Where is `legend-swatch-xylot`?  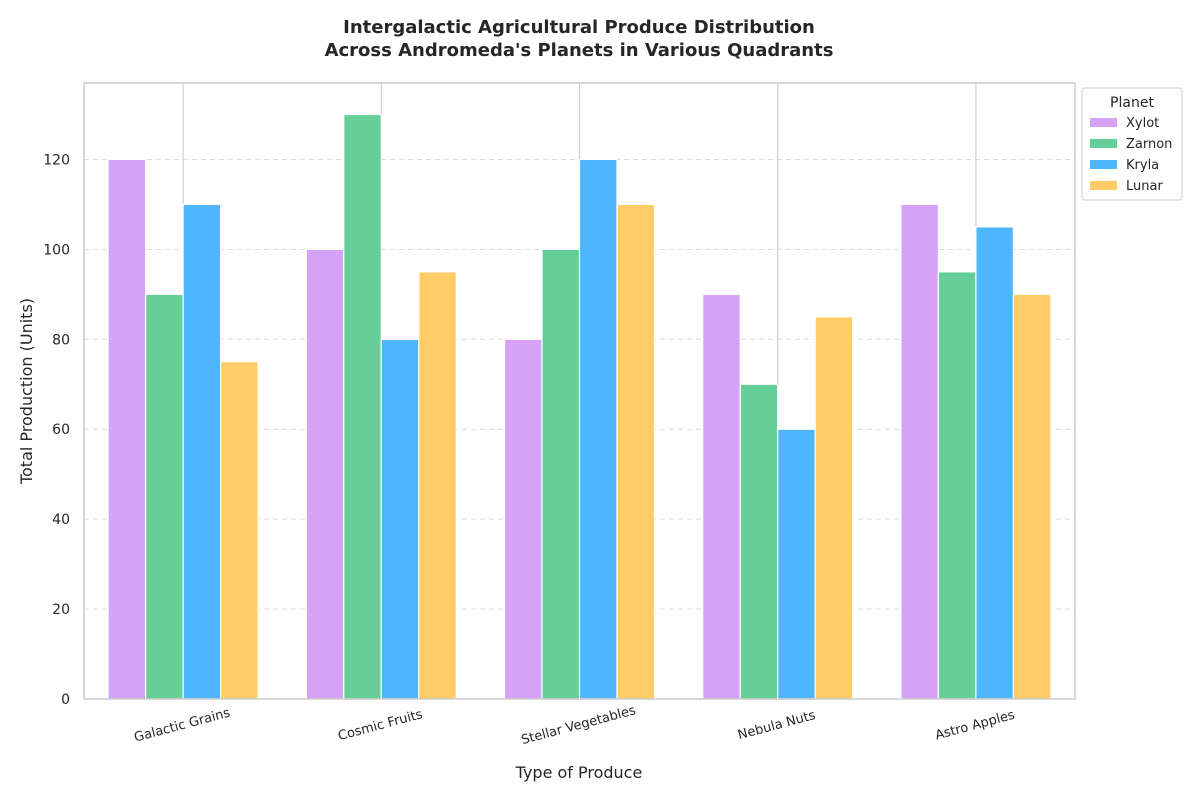 legend-swatch-xylot is located at coordinates (1103, 122).